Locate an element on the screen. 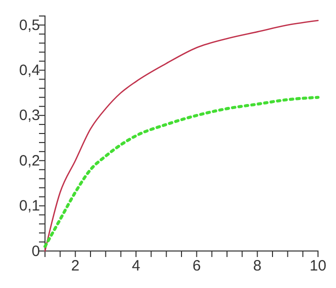 The width and height of the screenshot is (336, 288). y-tick-label: 0,1 is located at coordinates (29, 206).